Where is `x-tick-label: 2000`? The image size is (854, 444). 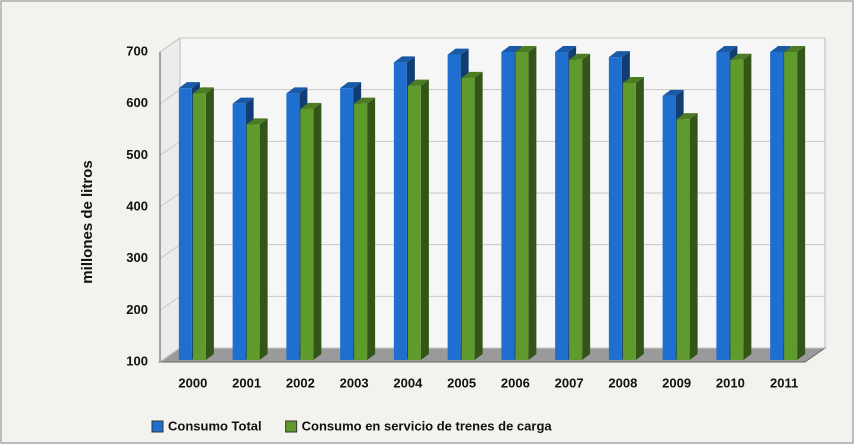
x-tick-label: 2000 is located at coordinates (192, 382).